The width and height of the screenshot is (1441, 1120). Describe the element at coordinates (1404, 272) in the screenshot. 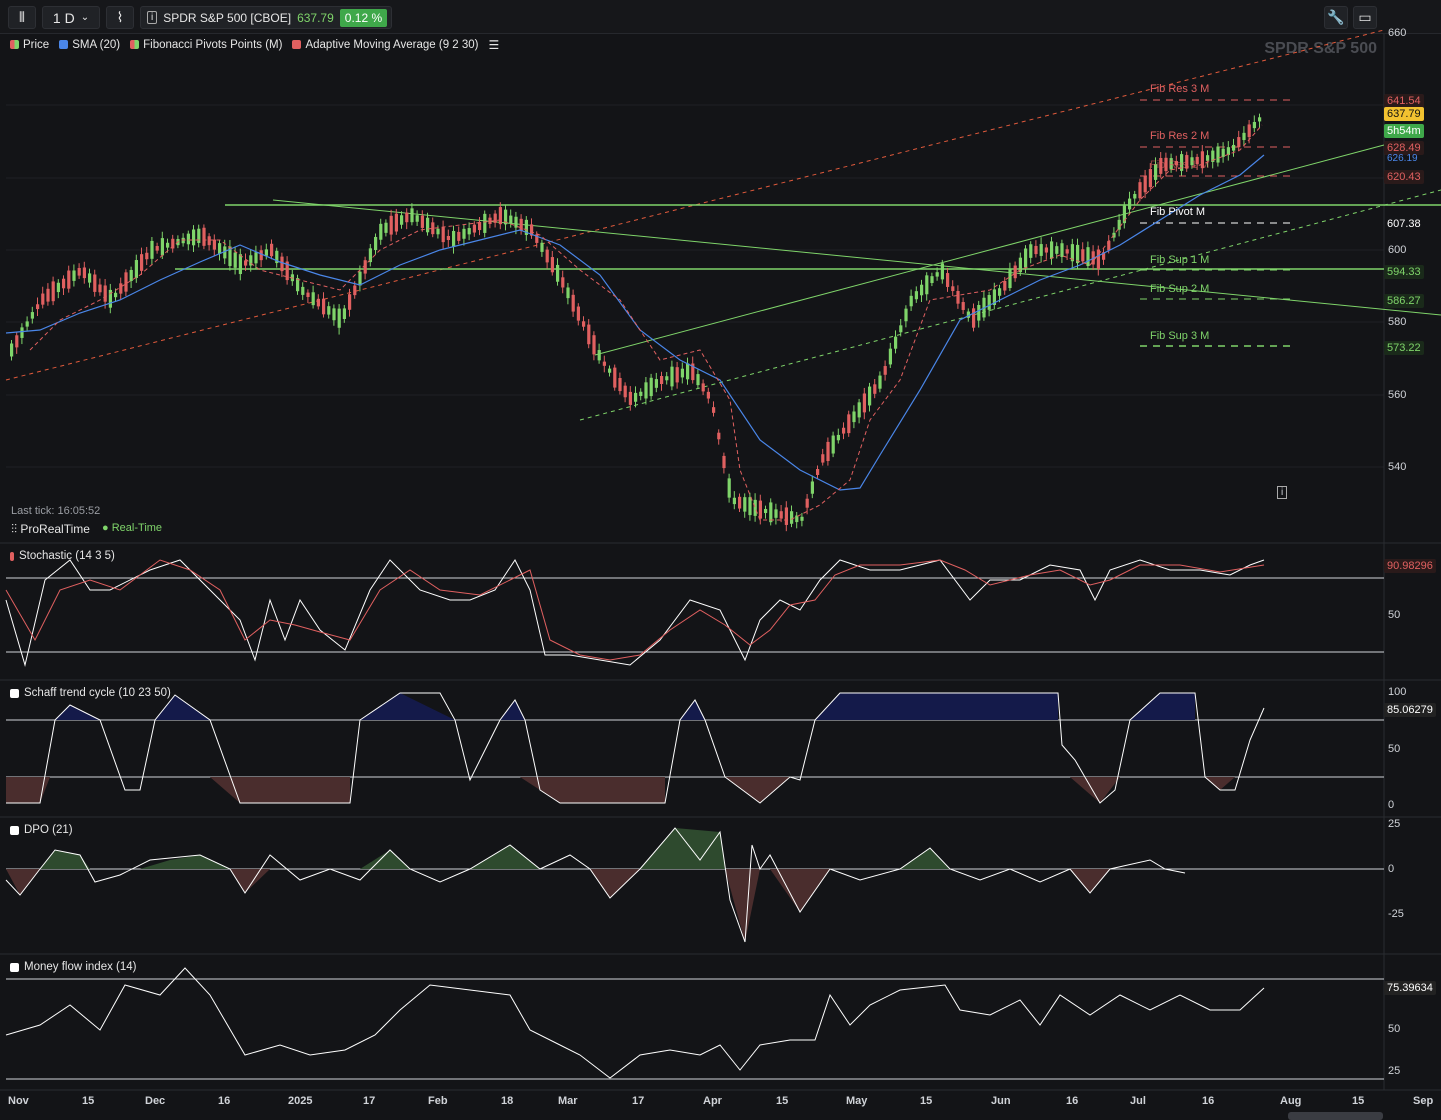

I see `tag-sup1: 594.33` at that location.